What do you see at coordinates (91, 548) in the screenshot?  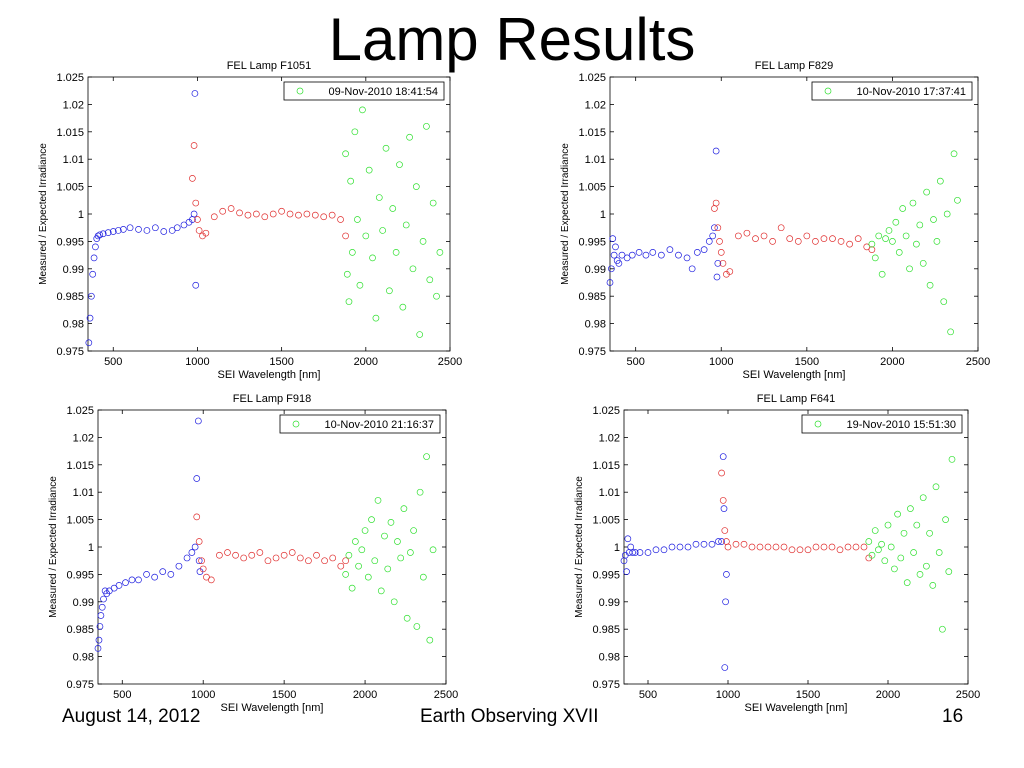 I see `y-tick-label: 1` at bounding box center [91, 548].